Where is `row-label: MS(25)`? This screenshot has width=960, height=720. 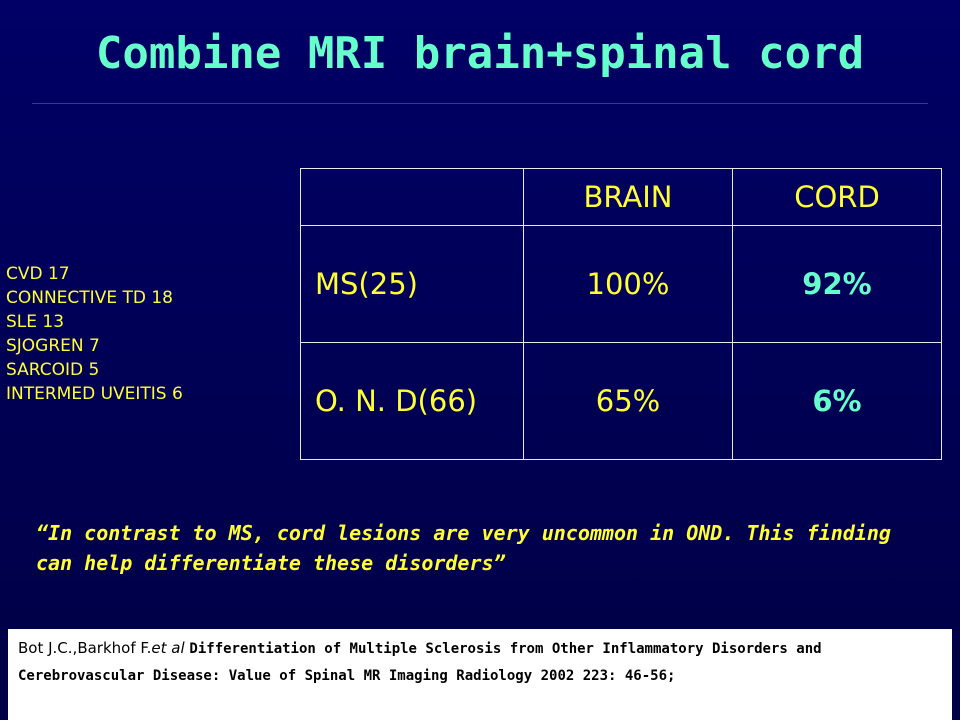
row-label: MS(25) is located at coordinates (412, 284).